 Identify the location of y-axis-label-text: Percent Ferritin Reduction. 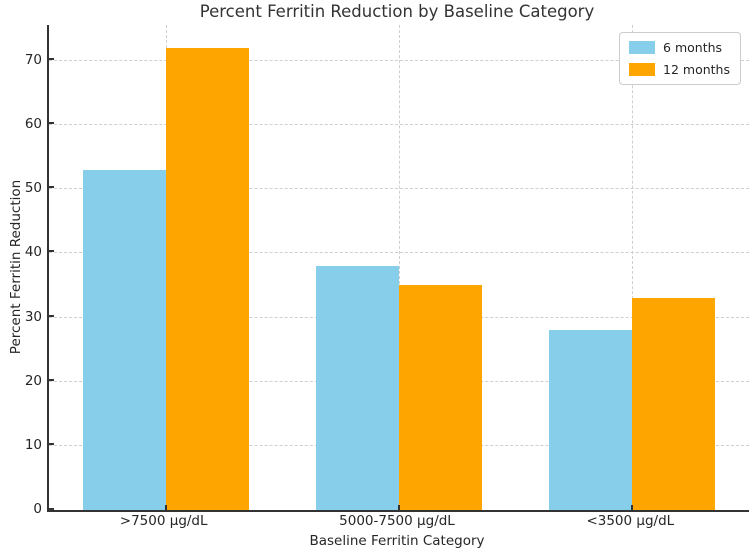
(16, 267).